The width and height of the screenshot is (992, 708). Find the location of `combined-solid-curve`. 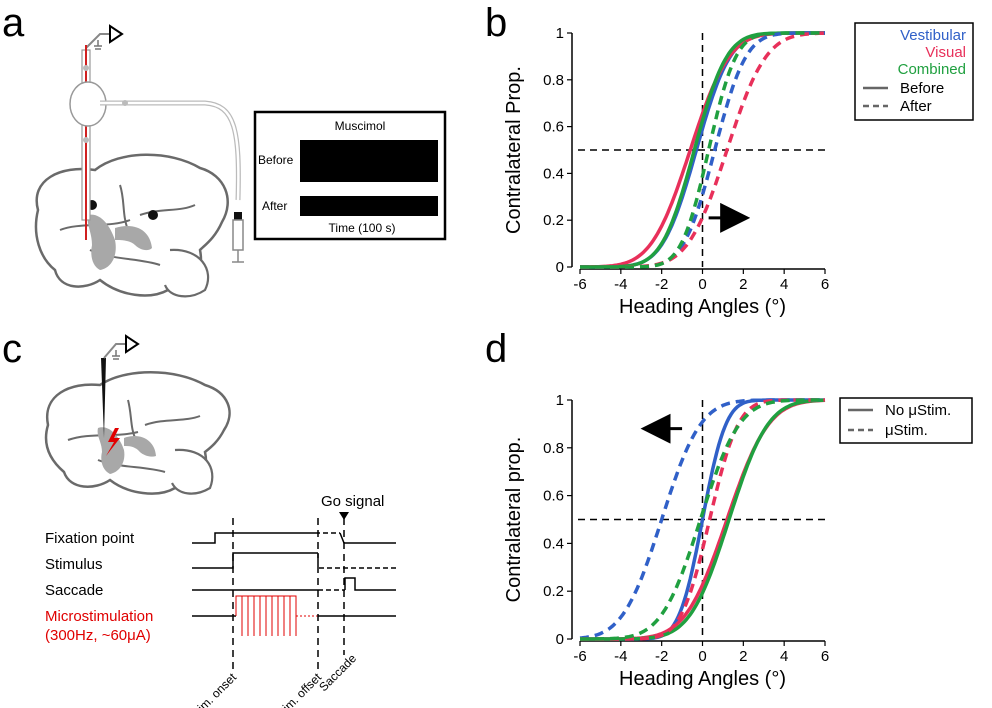

combined-solid-curve is located at coordinates (703, 519).